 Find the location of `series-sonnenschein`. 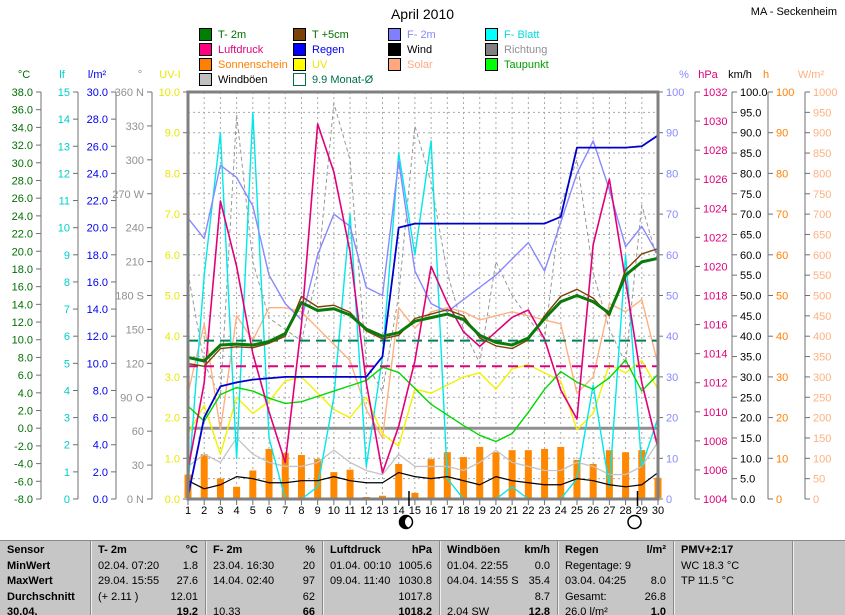

series-sonnenschein is located at coordinates (423, 472).